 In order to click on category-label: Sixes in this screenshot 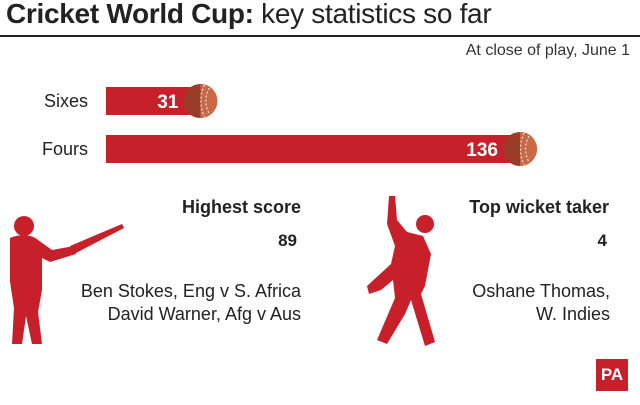, I will do `click(66, 101)`.